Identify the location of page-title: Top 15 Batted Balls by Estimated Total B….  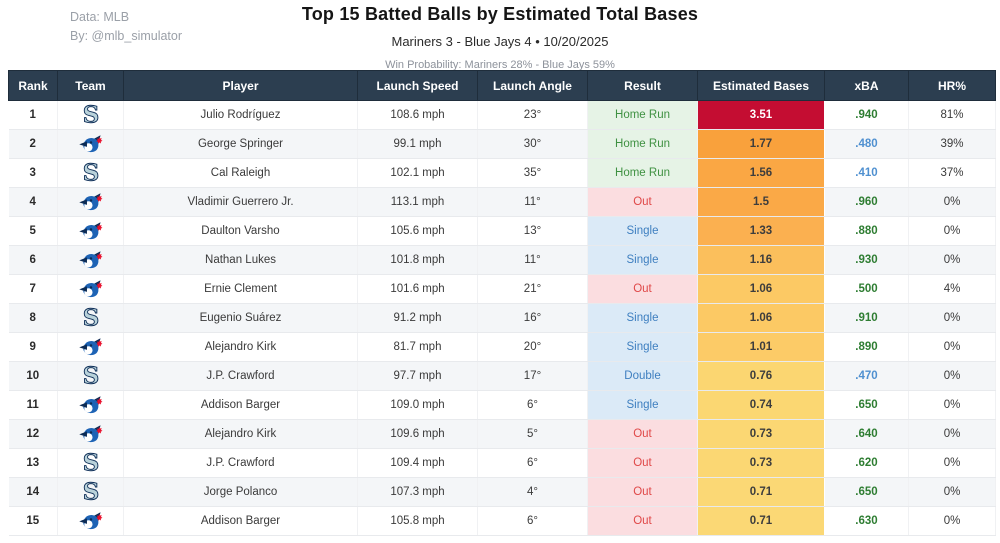
(500, 14).